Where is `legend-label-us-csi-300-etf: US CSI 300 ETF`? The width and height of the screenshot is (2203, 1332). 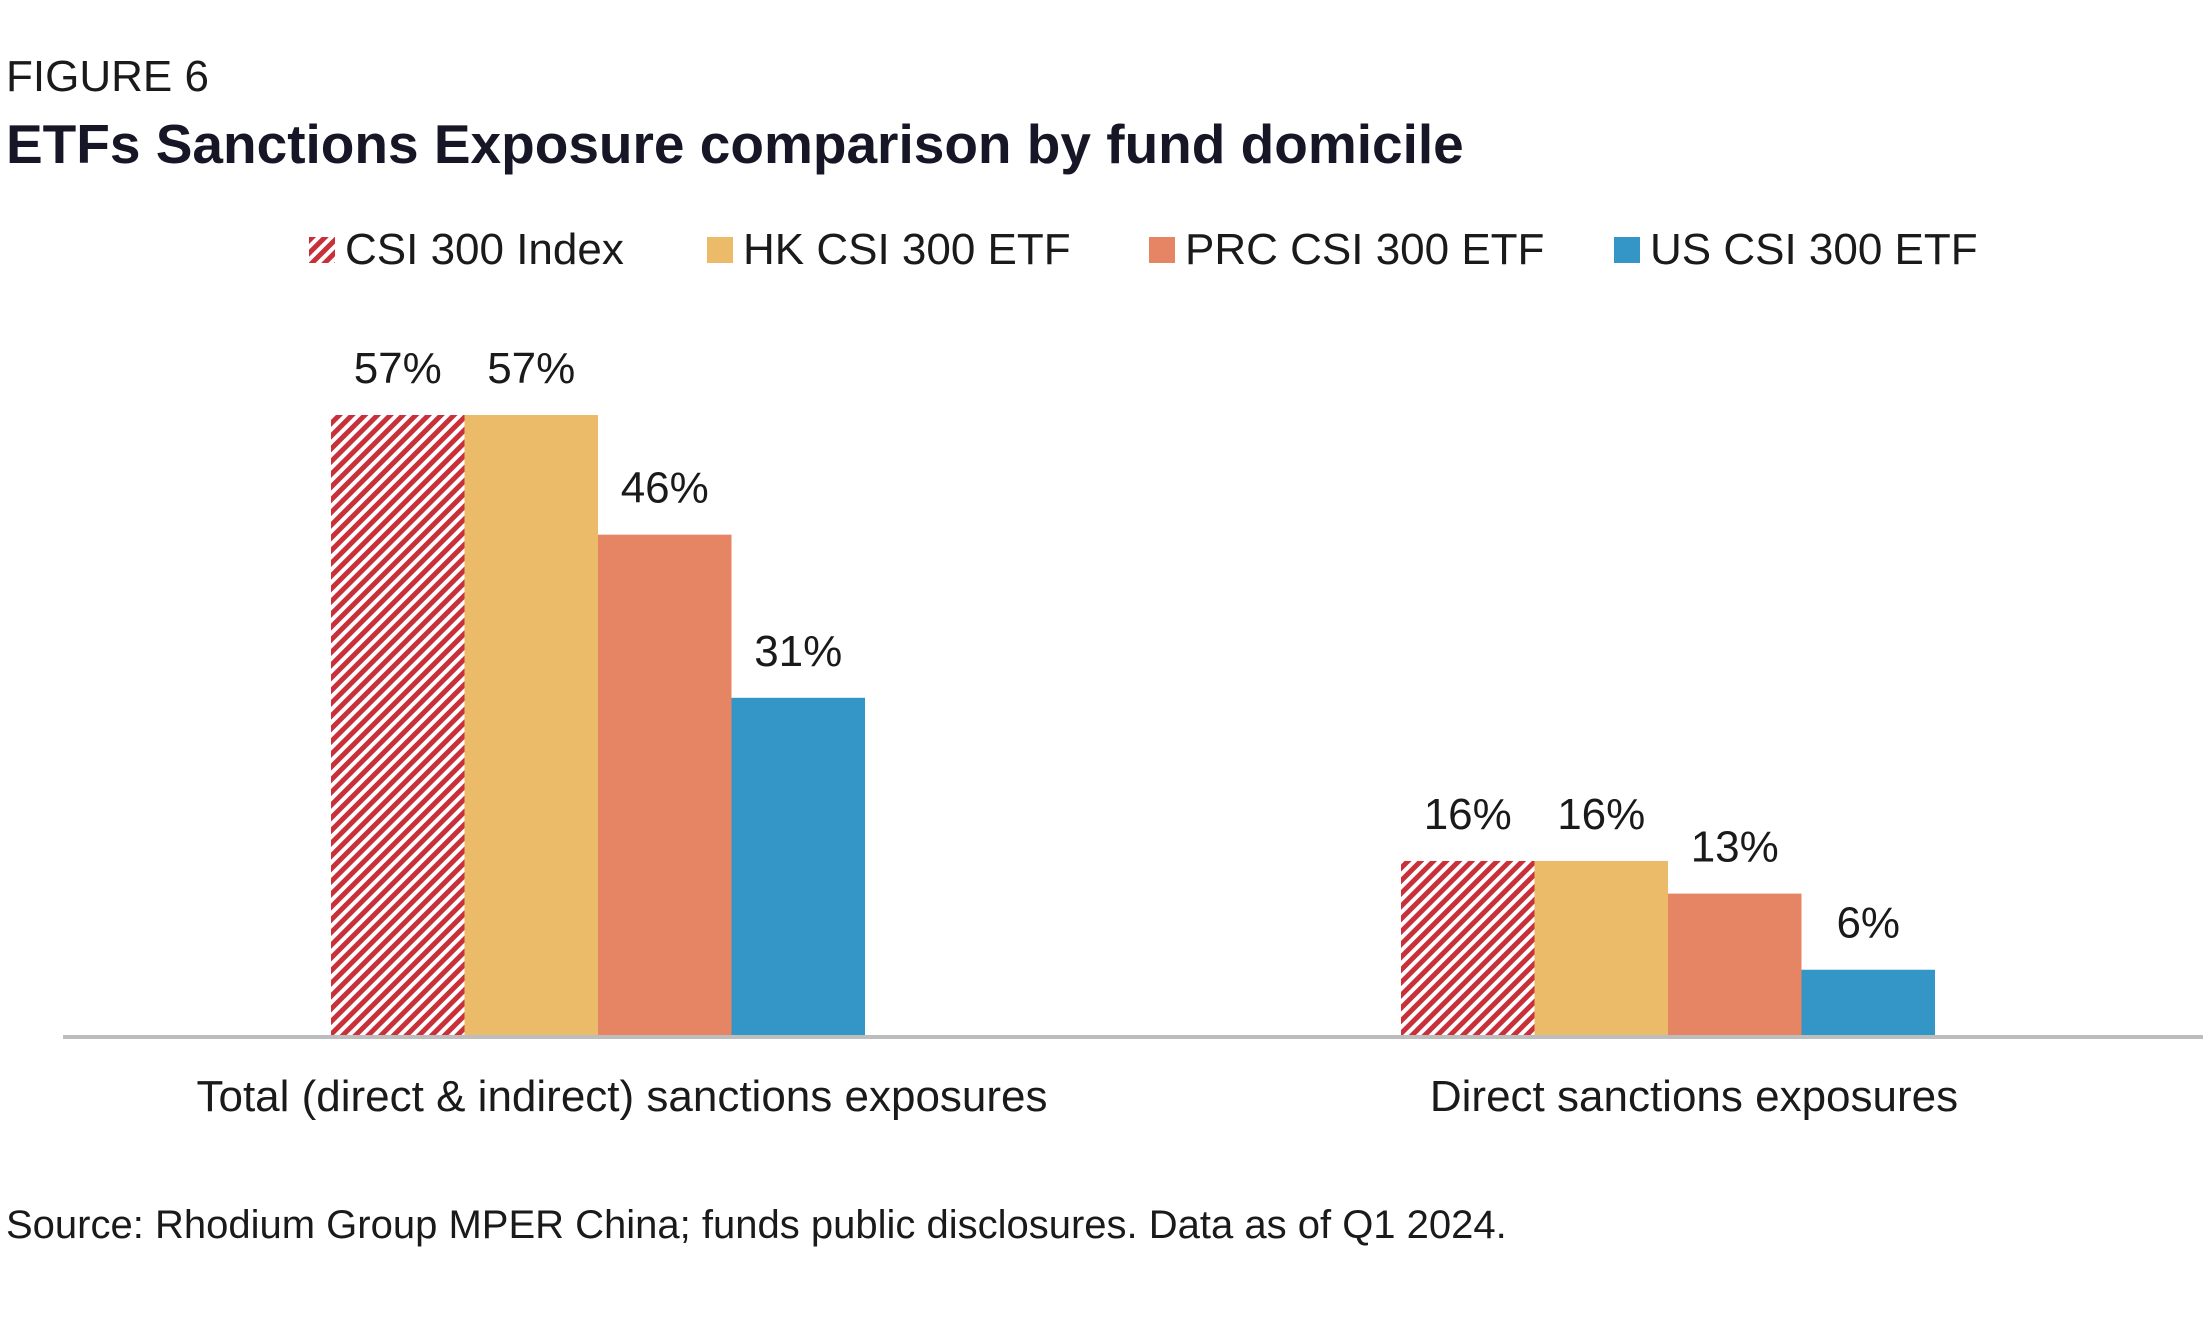 legend-label-us-csi-300-etf: US CSI 300 ETF is located at coordinates (1814, 249).